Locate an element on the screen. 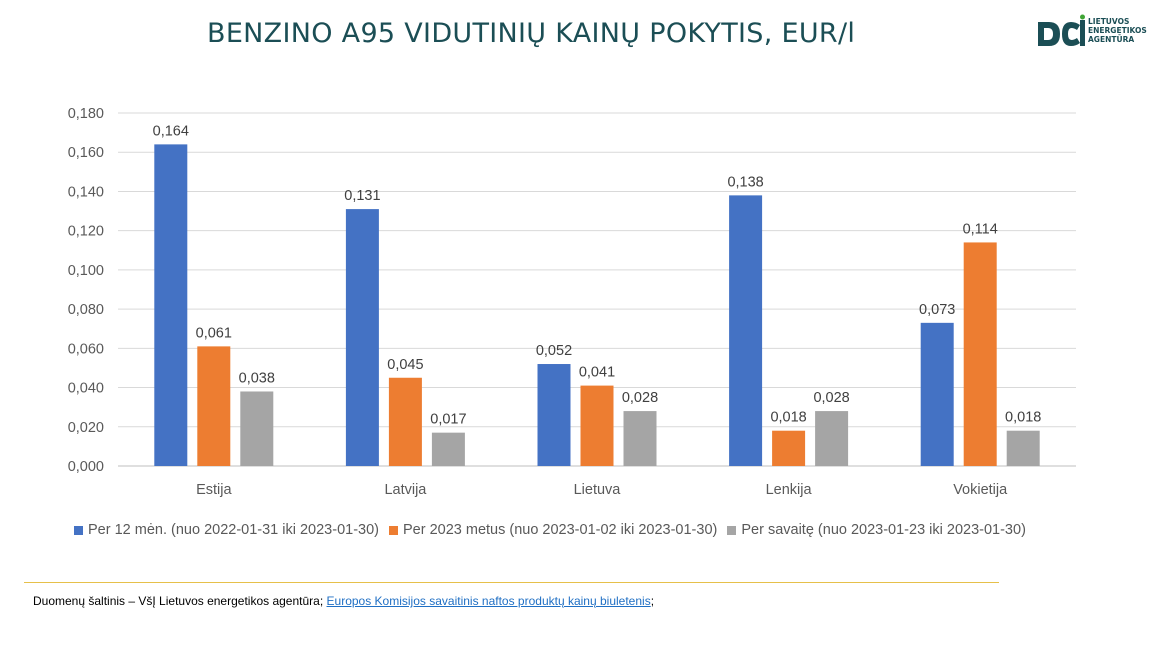 The image size is (1152, 648). data-label: 0,045 is located at coordinates (405, 365).